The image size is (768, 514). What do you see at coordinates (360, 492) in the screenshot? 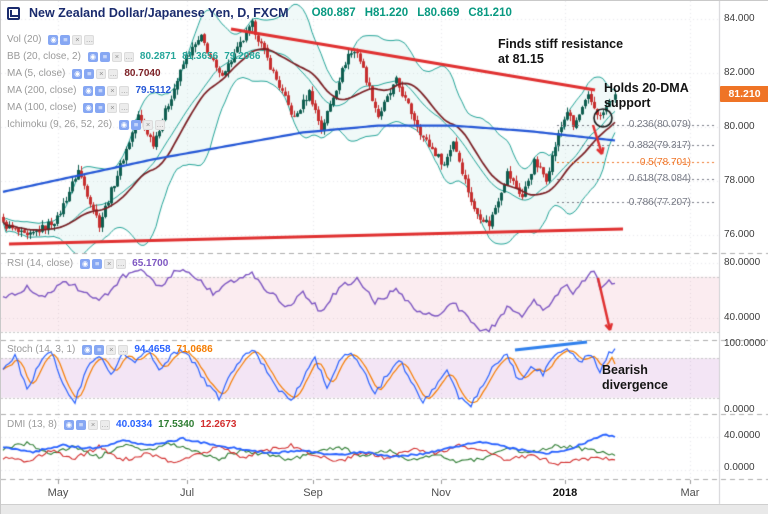
I see `time-axis` at bounding box center [360, 492].